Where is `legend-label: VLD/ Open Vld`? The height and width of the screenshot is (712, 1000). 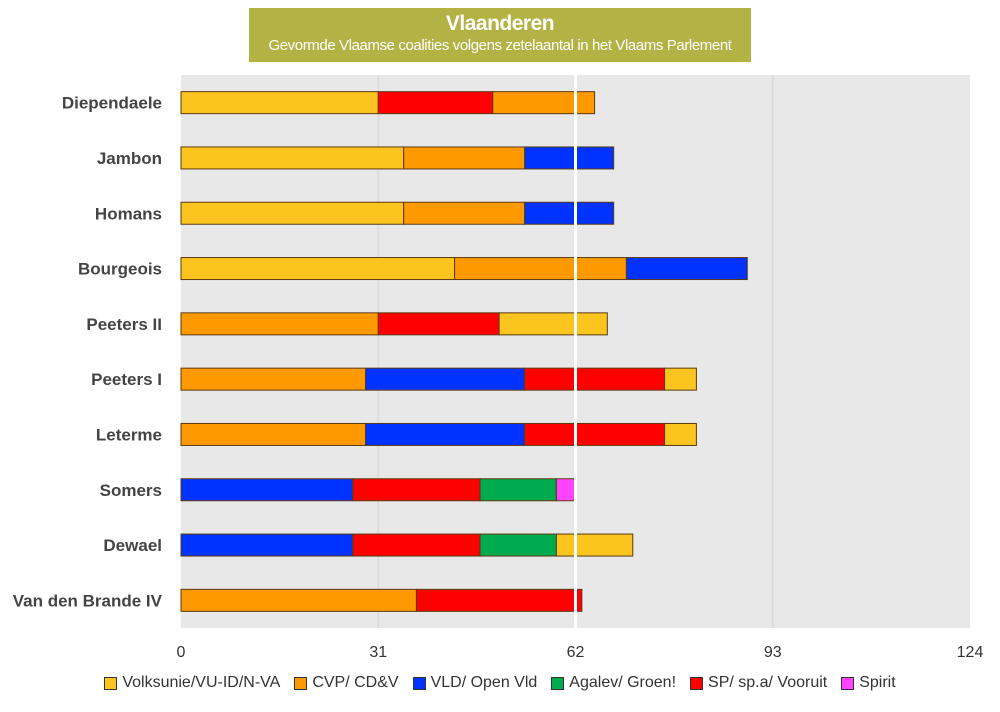 legend-label: VLD/ Open Vld is located at coordinates (484, 682).